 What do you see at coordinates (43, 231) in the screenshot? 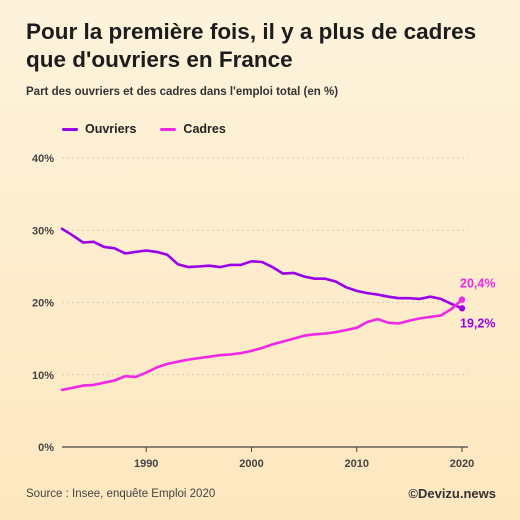
I see `y-tick-label: 30%` at bounding box center [43, 231].